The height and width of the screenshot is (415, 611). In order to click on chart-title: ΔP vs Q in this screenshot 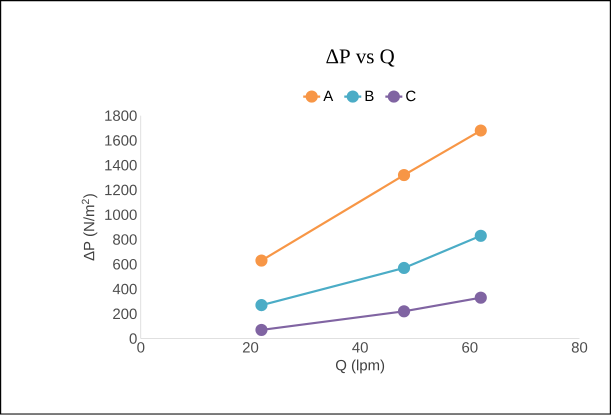, I will do `click(360, 58)`.